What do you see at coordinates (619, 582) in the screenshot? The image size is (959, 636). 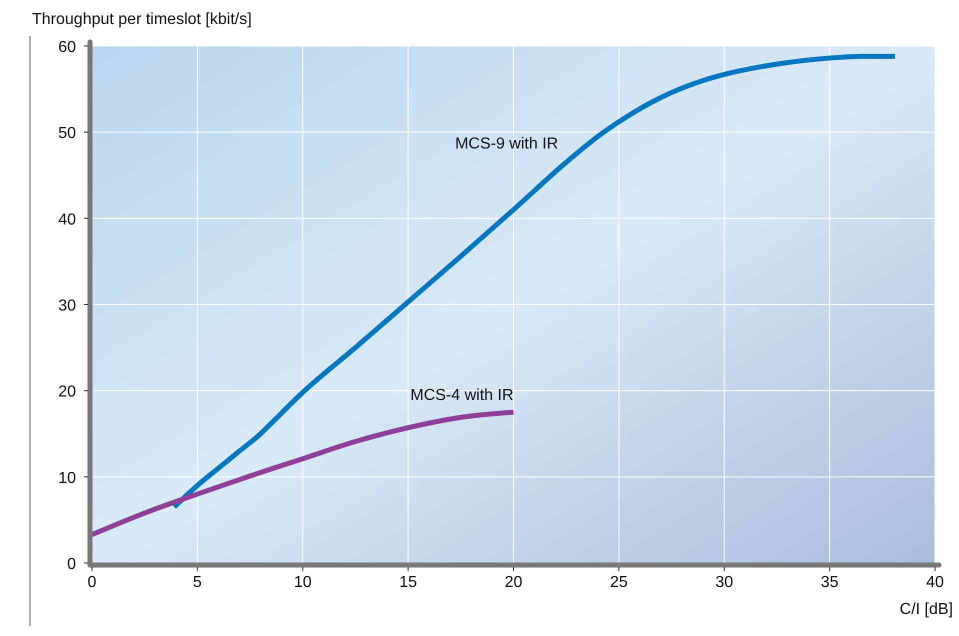 I see `x-tick-label: 25` at bounding box center [619, 582].